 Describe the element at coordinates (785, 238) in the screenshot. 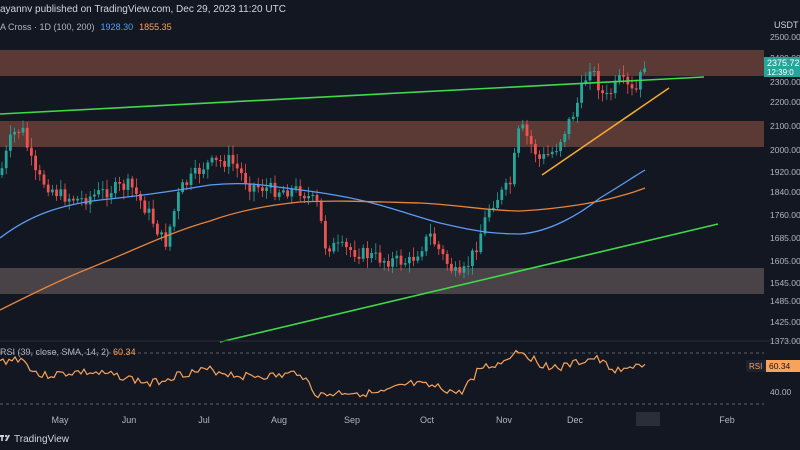

I see `price-tick-label: 1685.00` at that location.